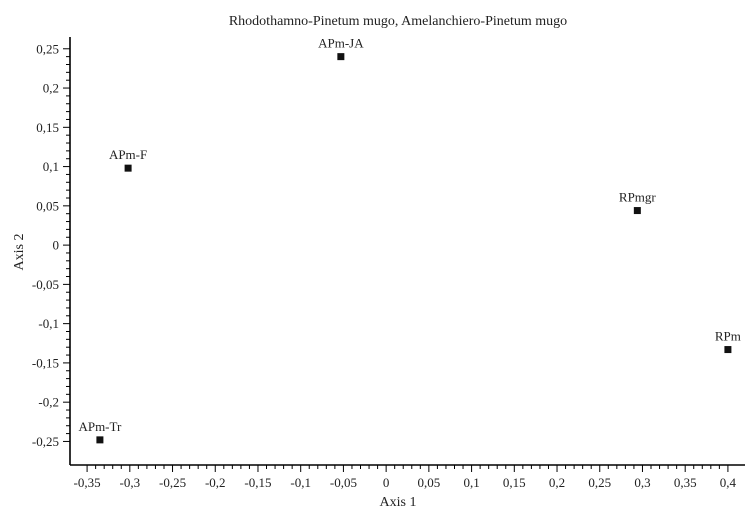 This screenshot has width=747, height=512. What do you see at coordinates (47, 205) in the screenshot?
I see `y-tick-label: 0,05` at bounding box center [47, 205].